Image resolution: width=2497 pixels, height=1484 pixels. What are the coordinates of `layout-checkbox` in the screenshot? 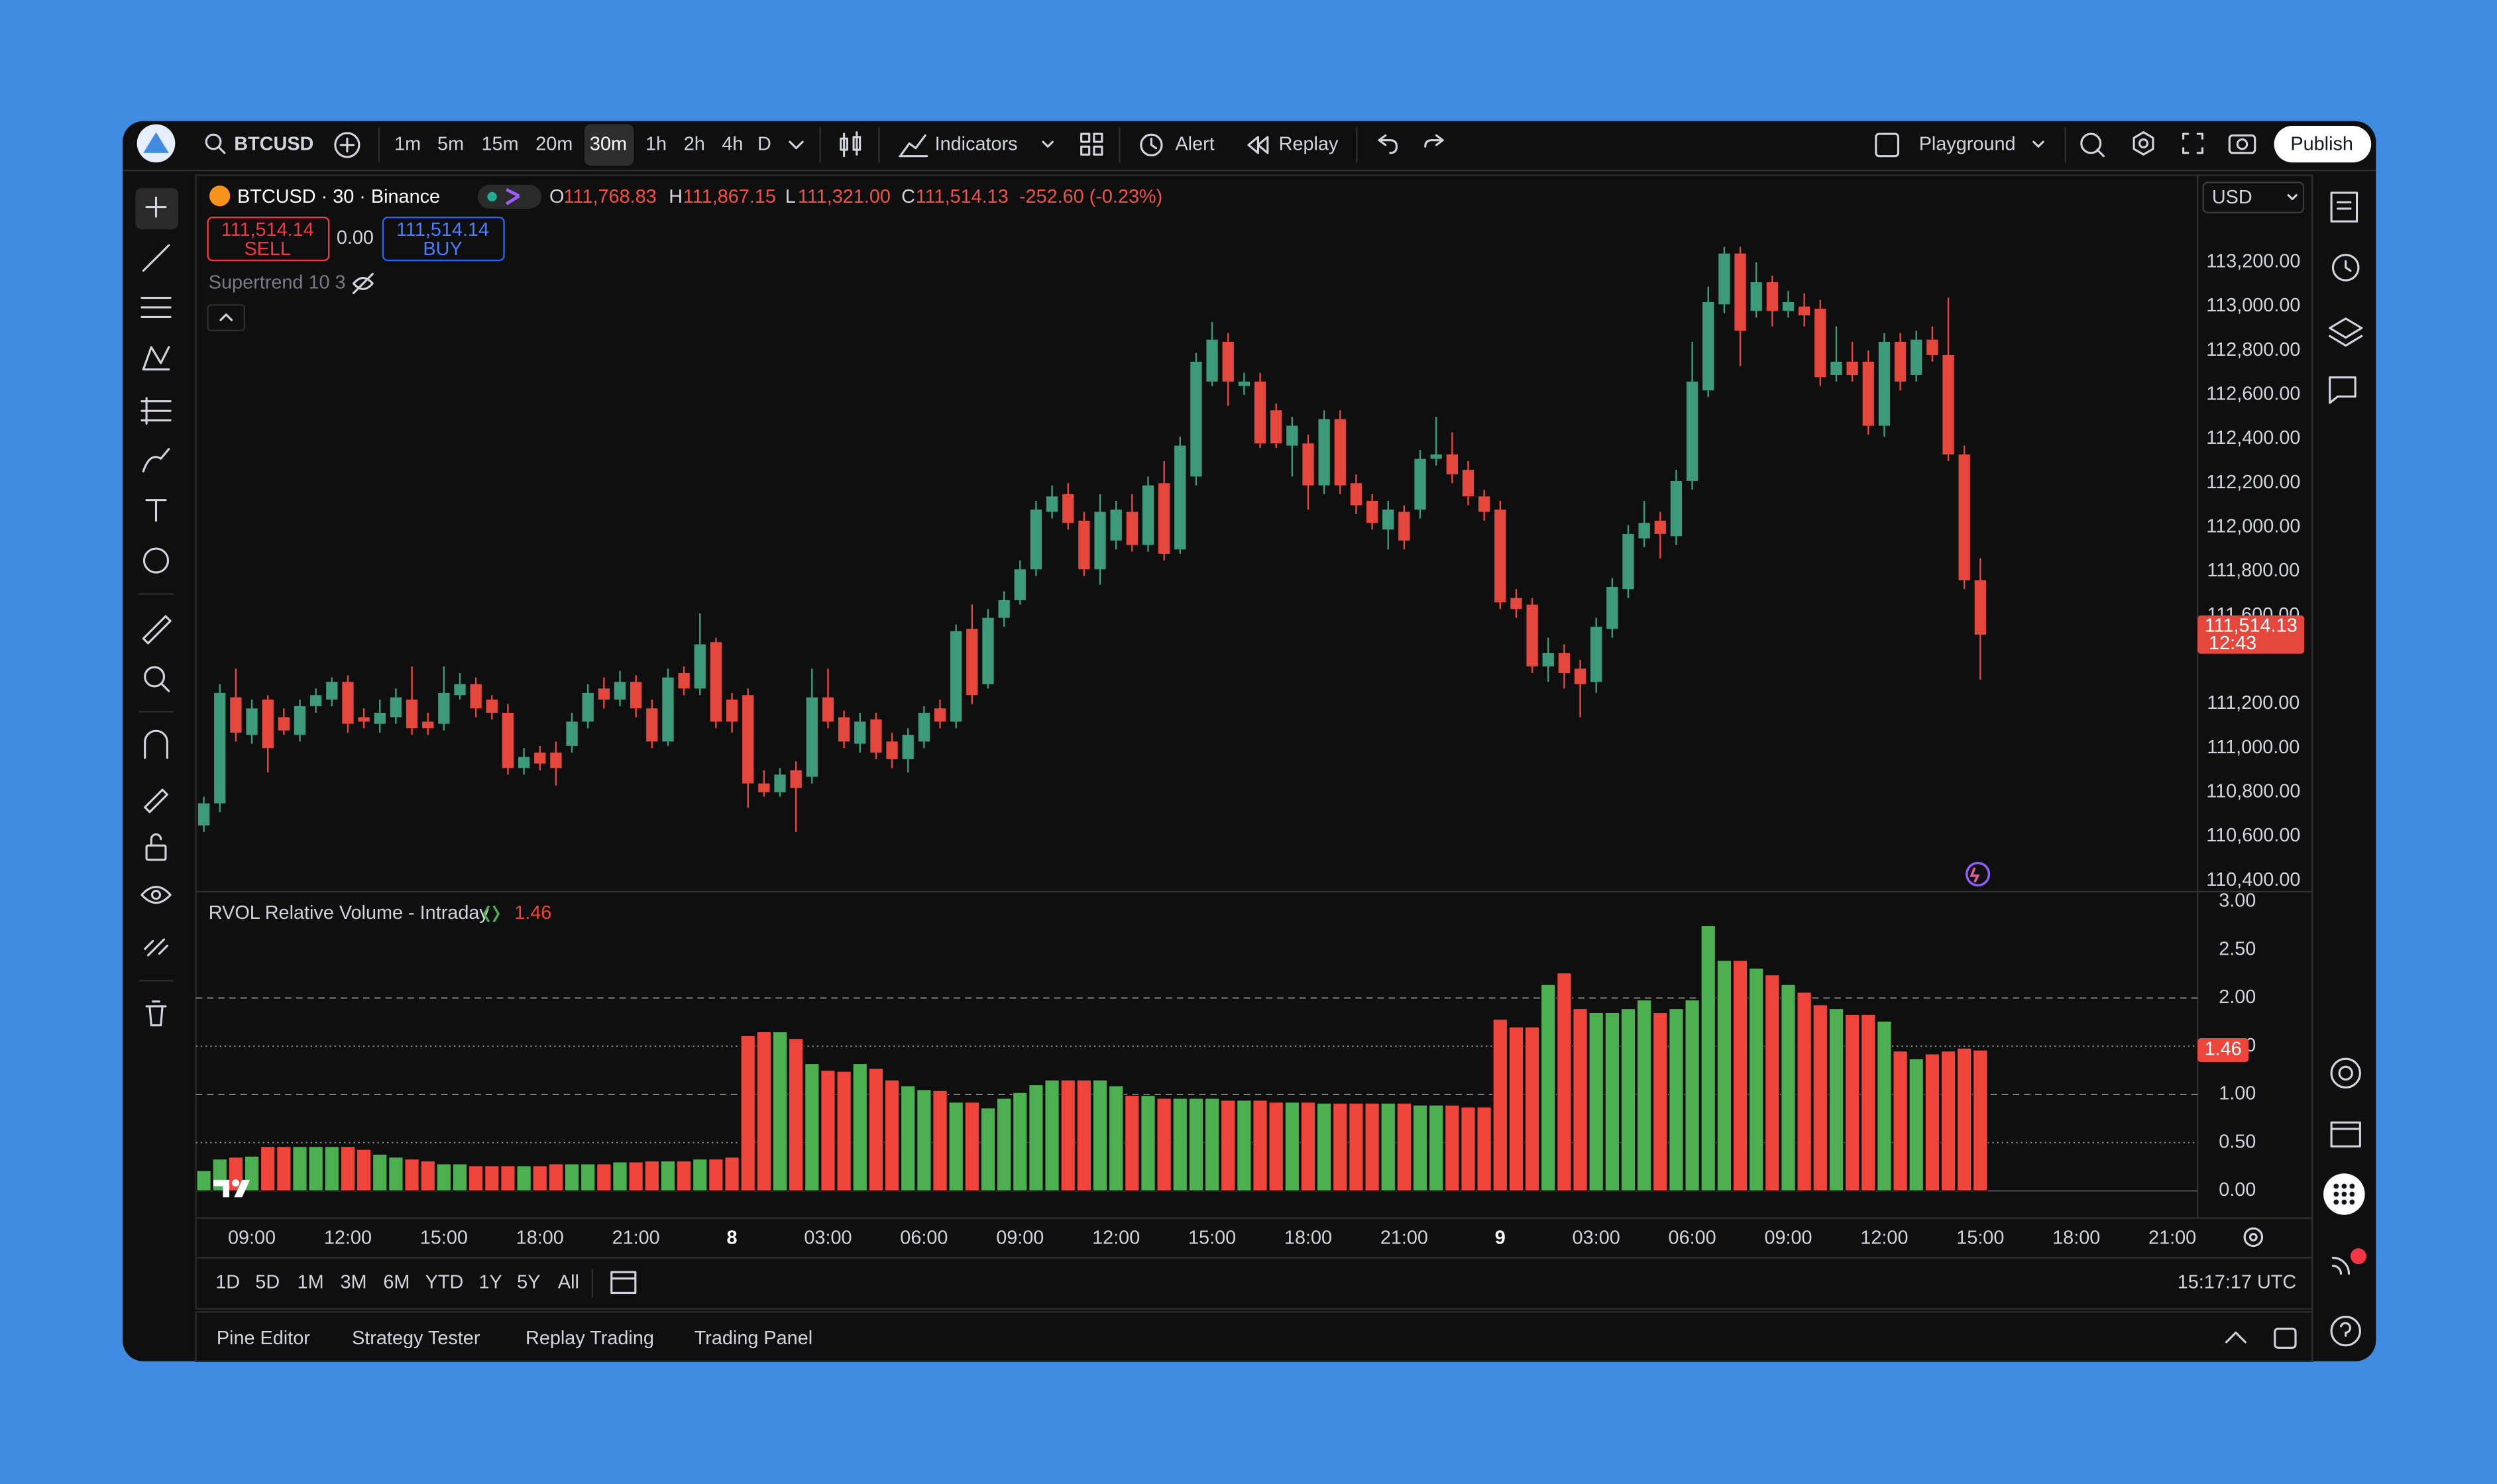 It's located at (1887, 145).